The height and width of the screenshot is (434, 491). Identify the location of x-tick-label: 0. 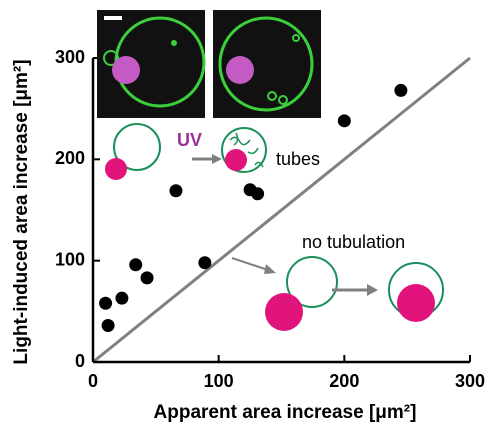
(93, 381).